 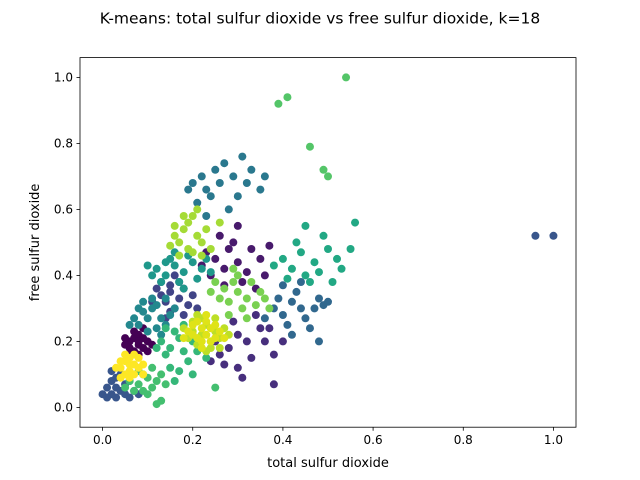 I want to click on x-tick-label: 0.0, so click(x=102, y=440).